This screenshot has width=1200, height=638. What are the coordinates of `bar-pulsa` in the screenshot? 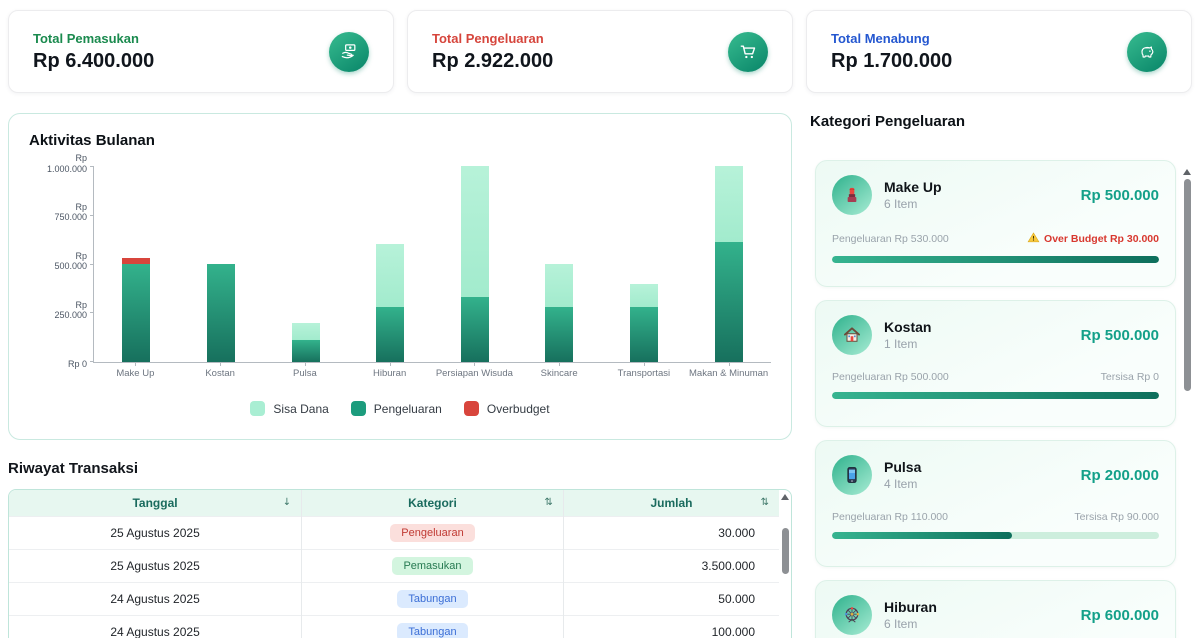 It's located at (305, 342).